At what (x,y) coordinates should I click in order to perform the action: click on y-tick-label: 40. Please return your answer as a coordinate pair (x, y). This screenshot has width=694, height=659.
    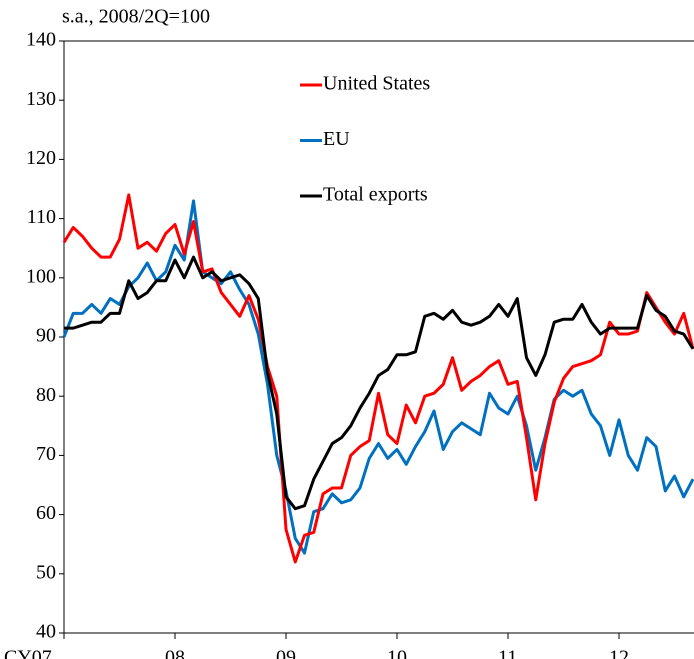
    Looking at the image, I should click on (46, 632).